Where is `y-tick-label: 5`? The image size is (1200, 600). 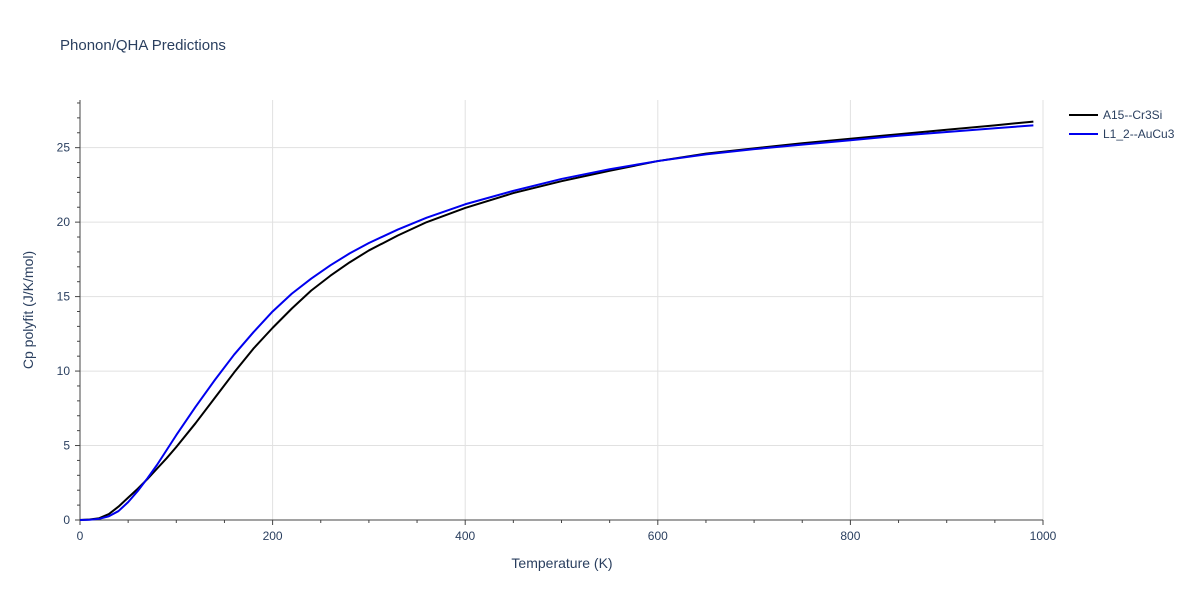 y-tick-label: 5 is located at coordinates (66, 446).